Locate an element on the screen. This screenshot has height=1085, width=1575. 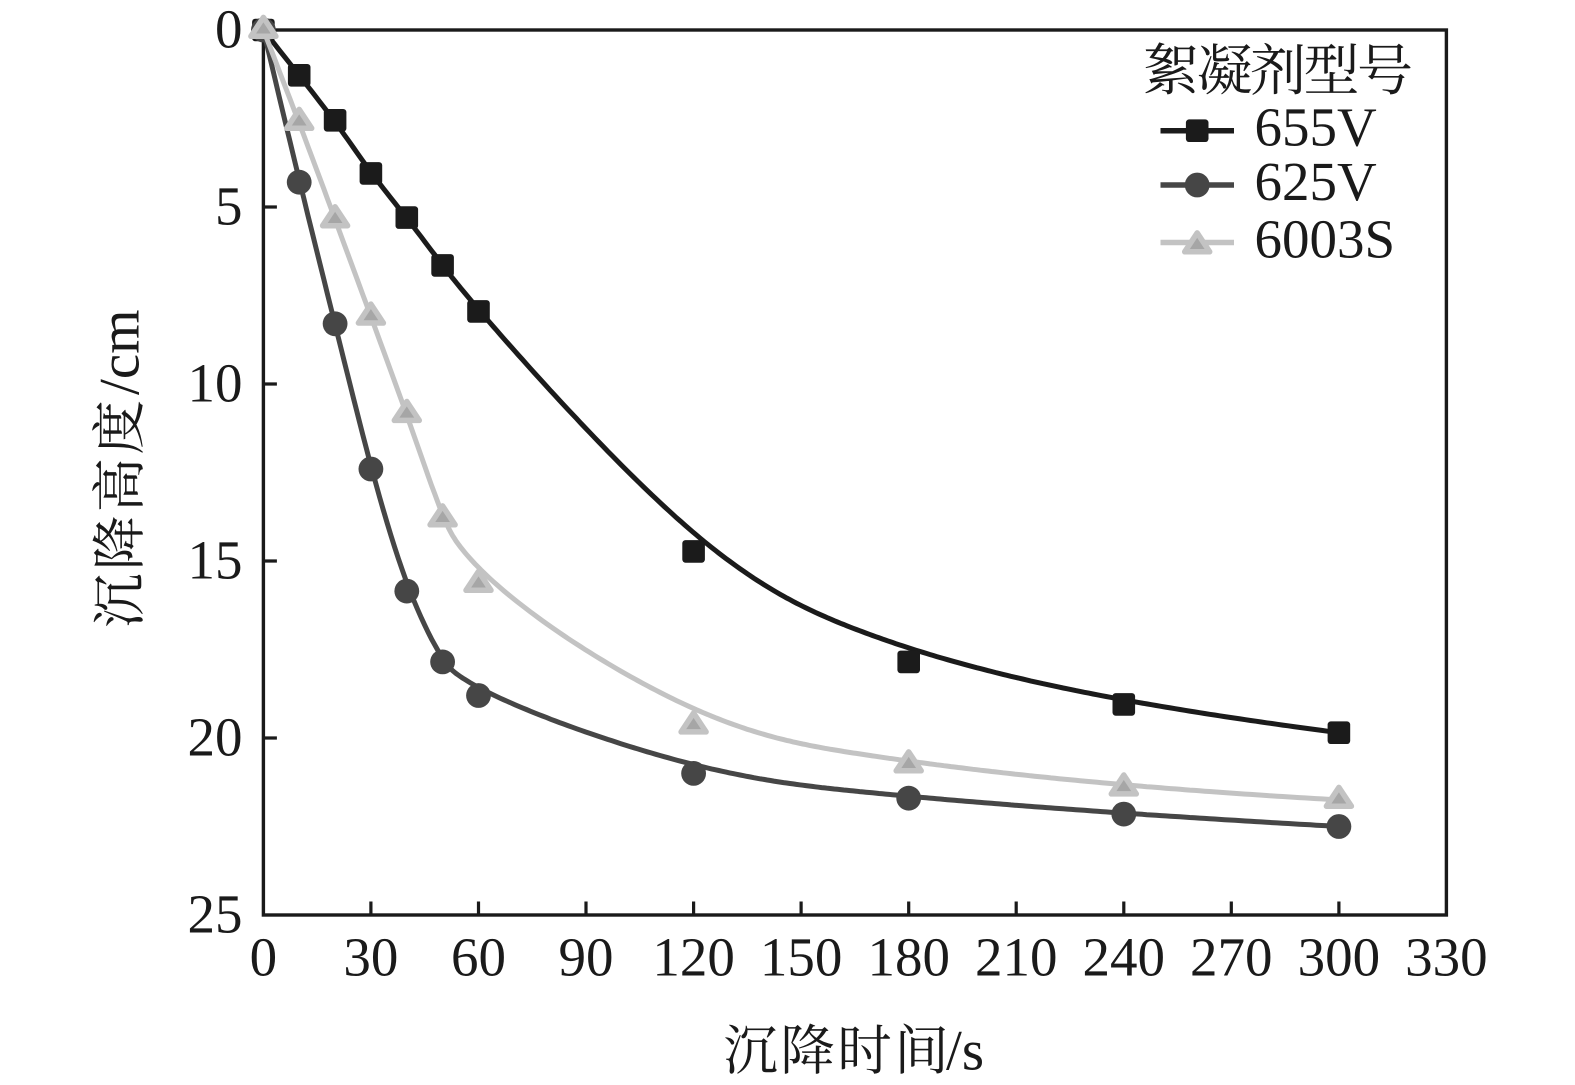
svg-text: 625V is located at coordinates (1316, 181).